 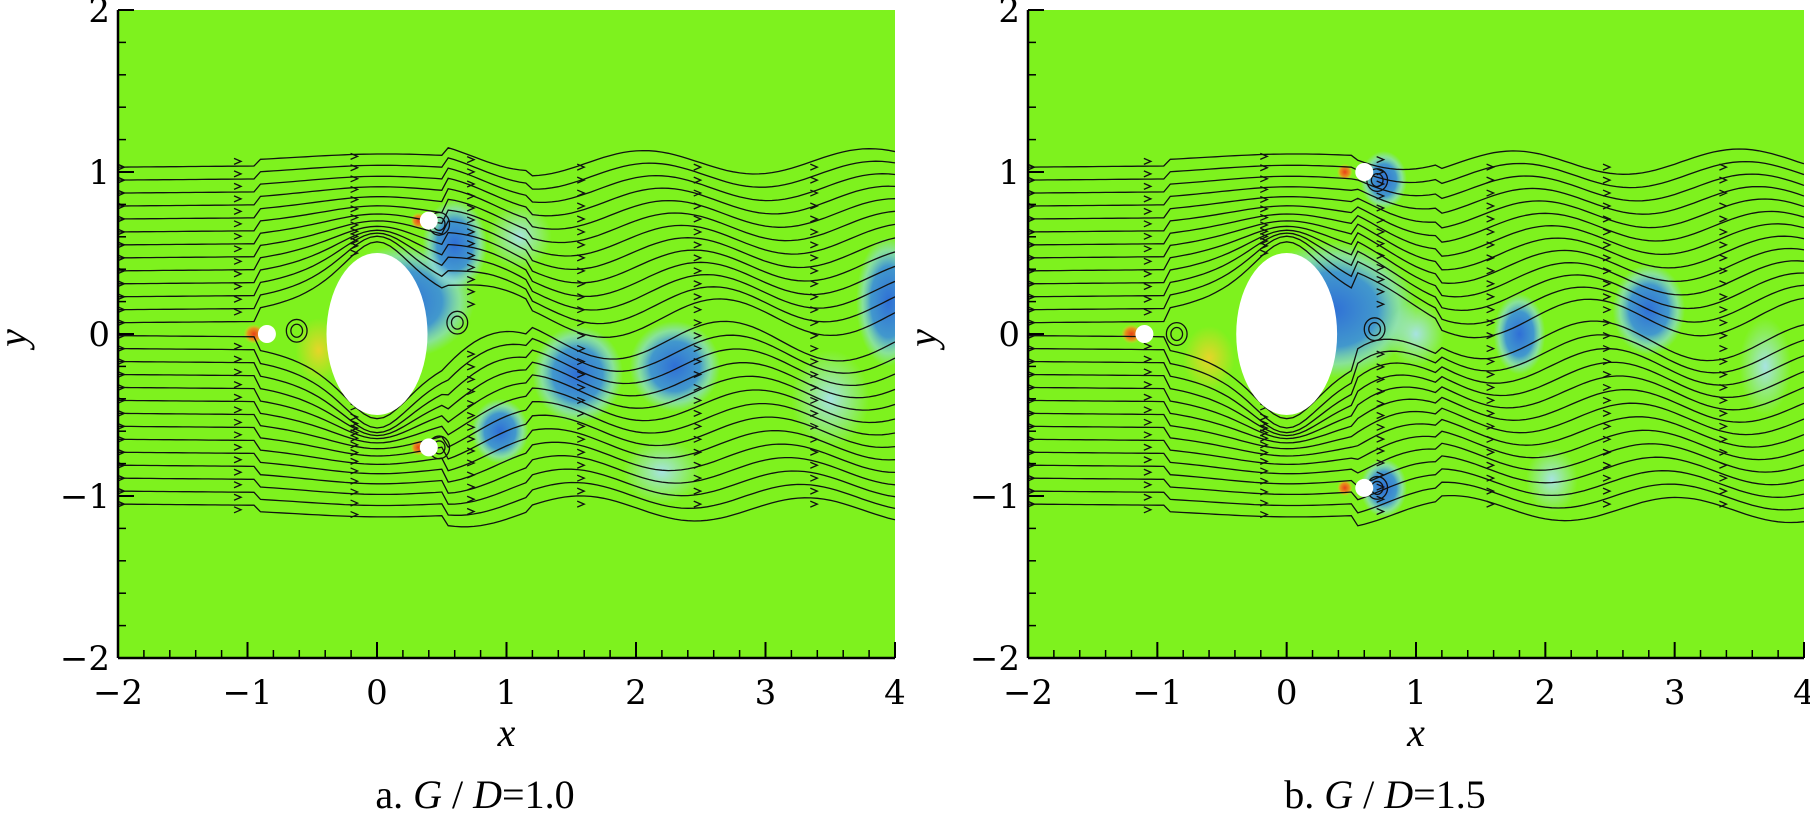 What do you see at coordinates (1287, 693) in the screenshot?
I see `x-tick-label: 0` at bounding box center [1287, 693].